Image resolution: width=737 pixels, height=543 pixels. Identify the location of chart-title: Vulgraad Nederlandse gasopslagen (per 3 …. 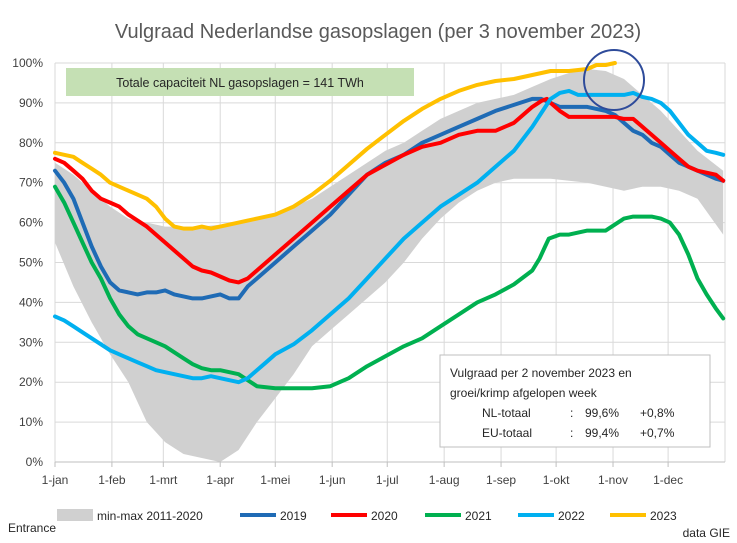
(378, 32).